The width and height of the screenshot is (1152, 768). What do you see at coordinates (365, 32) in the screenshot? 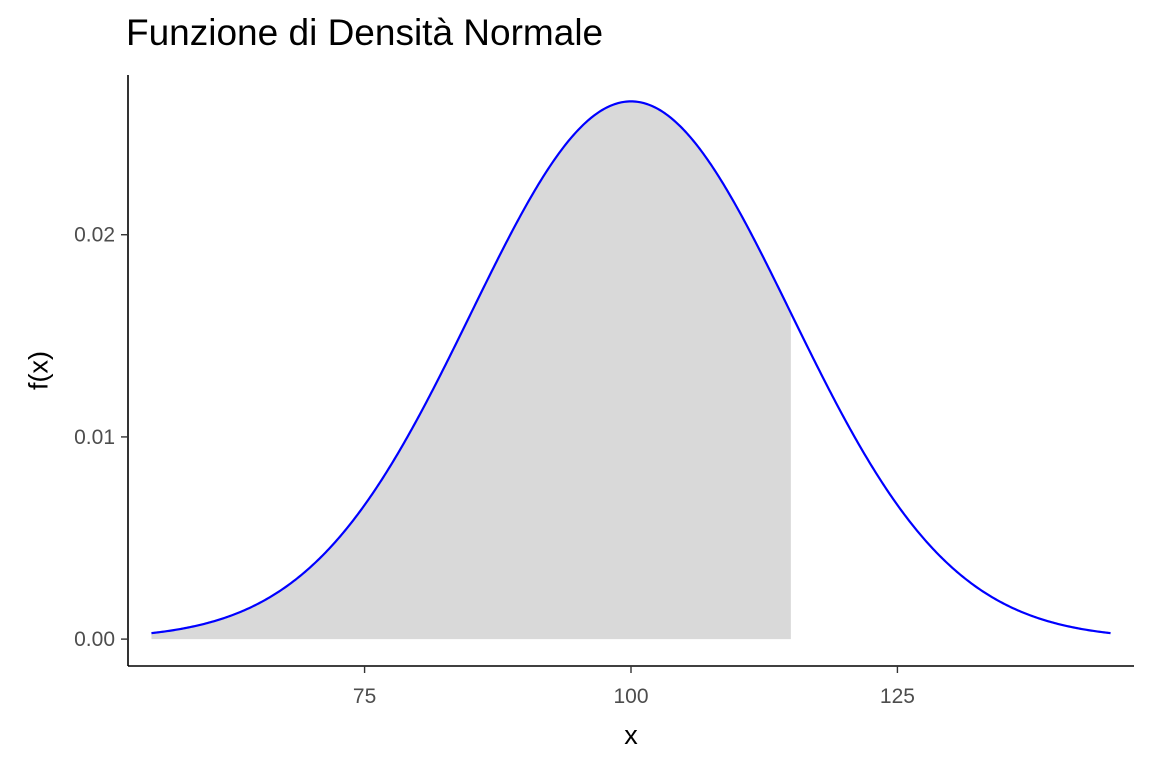
I see `chart-title: Funzione di Densità Normale` at bounding box center [365, 32].